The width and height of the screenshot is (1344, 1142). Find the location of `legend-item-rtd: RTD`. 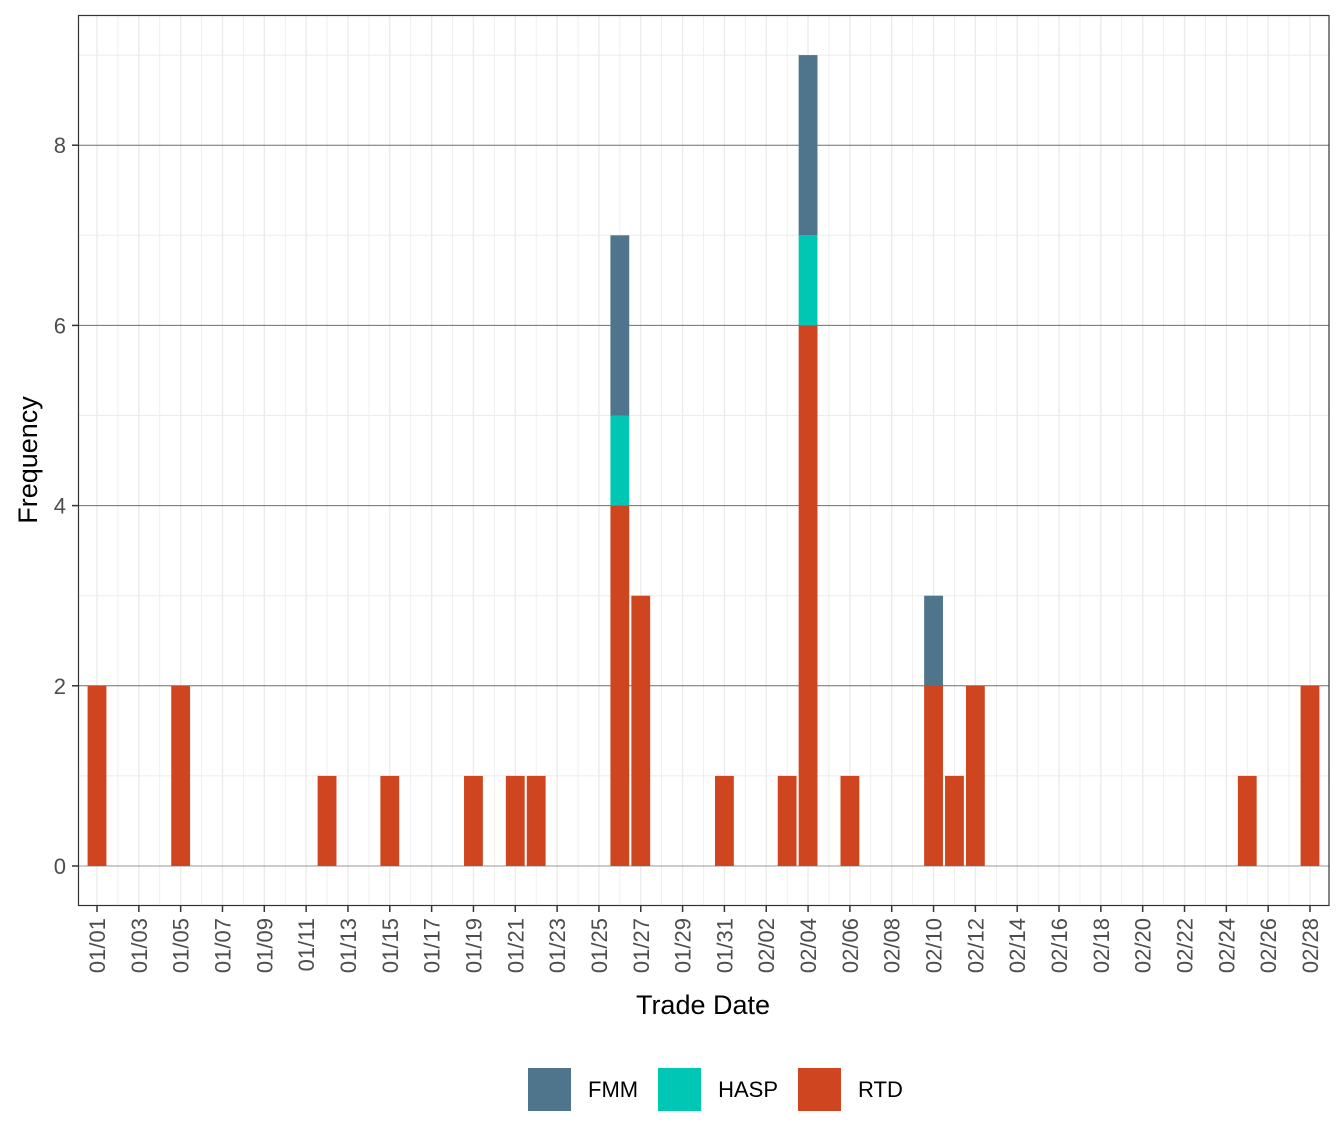

legend-item-rtd: RTD is located at coordinates (860, 1089).